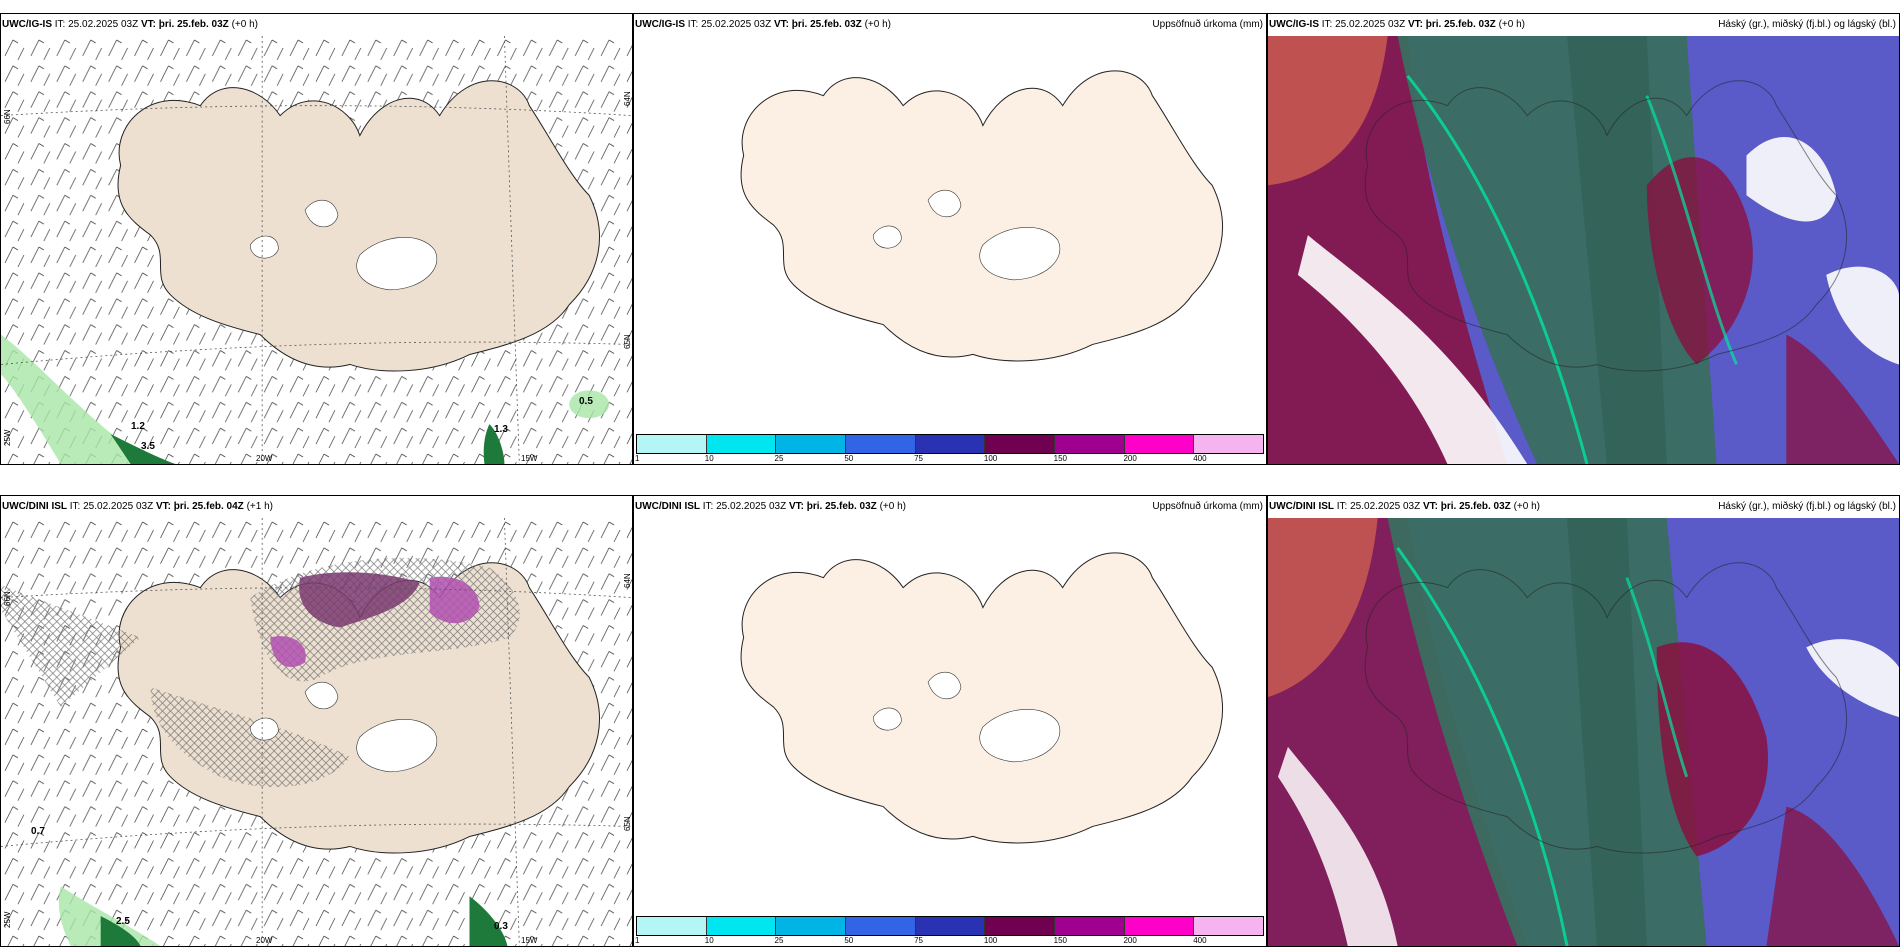 This screenshot has height=950, width=1900. Describe the element at coordinates (148, 446) in the screenshot. I see `precip-value: 3.5` at that location.